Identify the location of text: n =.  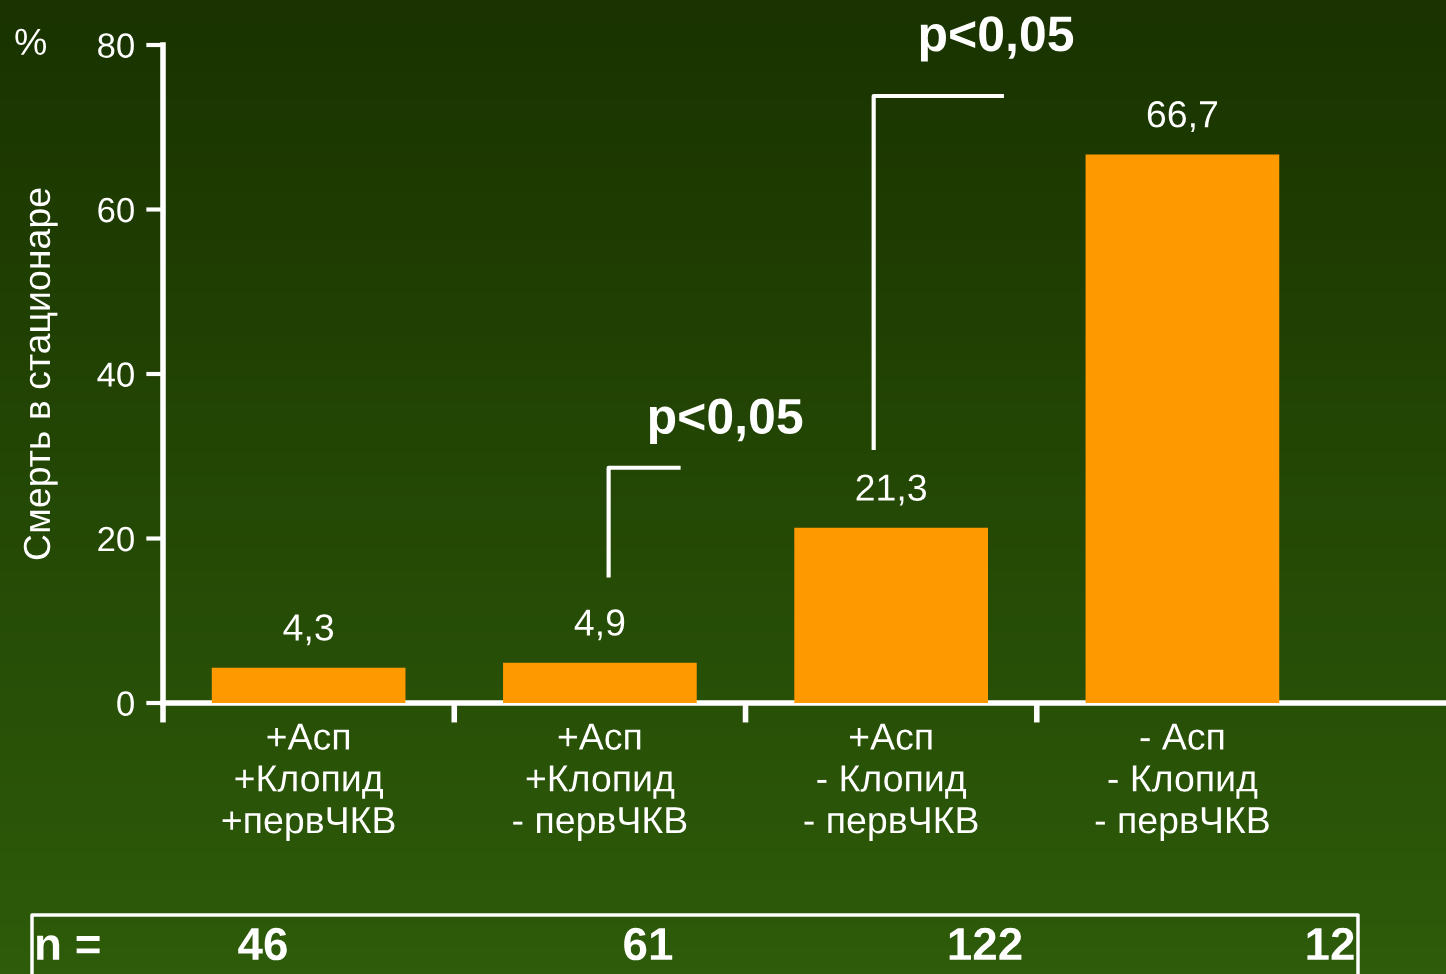
(68, 947).